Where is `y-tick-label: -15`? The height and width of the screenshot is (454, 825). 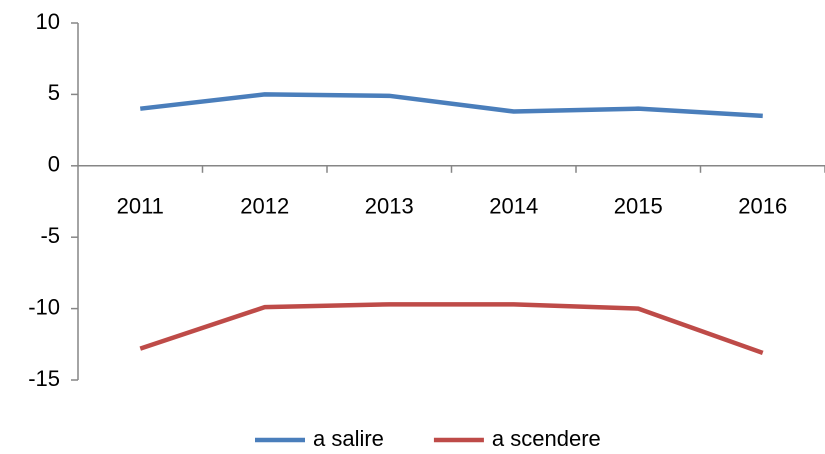
y-tick-label: -15 is located at coordinates (44, 378).